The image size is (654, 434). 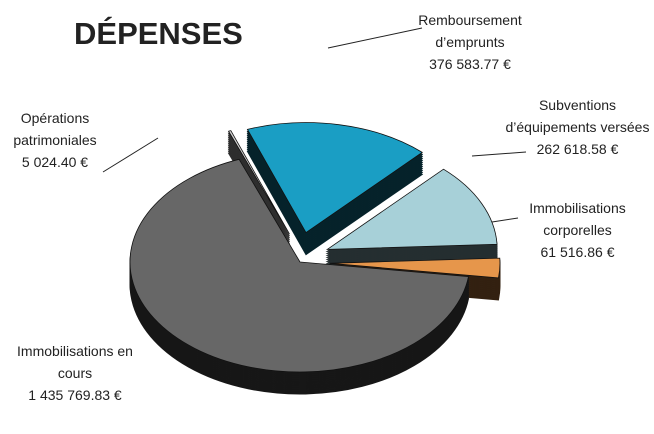 What do you see at coordinates (75, 395) in the screenshot?
I see `value-label: 1 435 769.83 €` at bounding box center [75, 395].